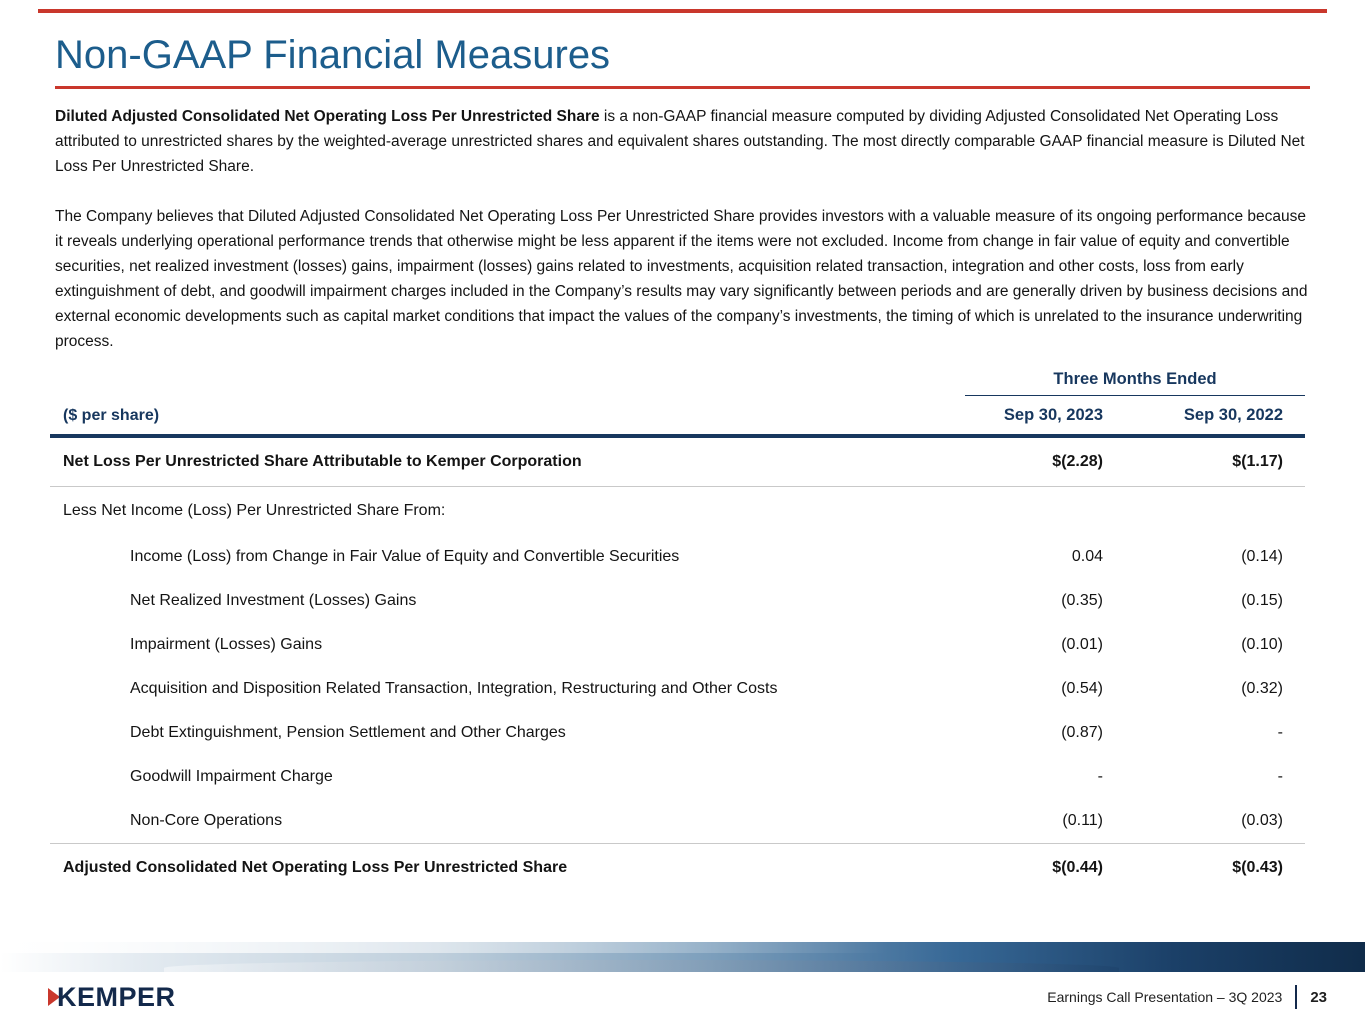 This screenshot has height=1024, width=1365. What do you see at coordinates (54, 997) in the screenshot?
I see `kemper-logo-mark-icon` at bounding box center [54, 997].